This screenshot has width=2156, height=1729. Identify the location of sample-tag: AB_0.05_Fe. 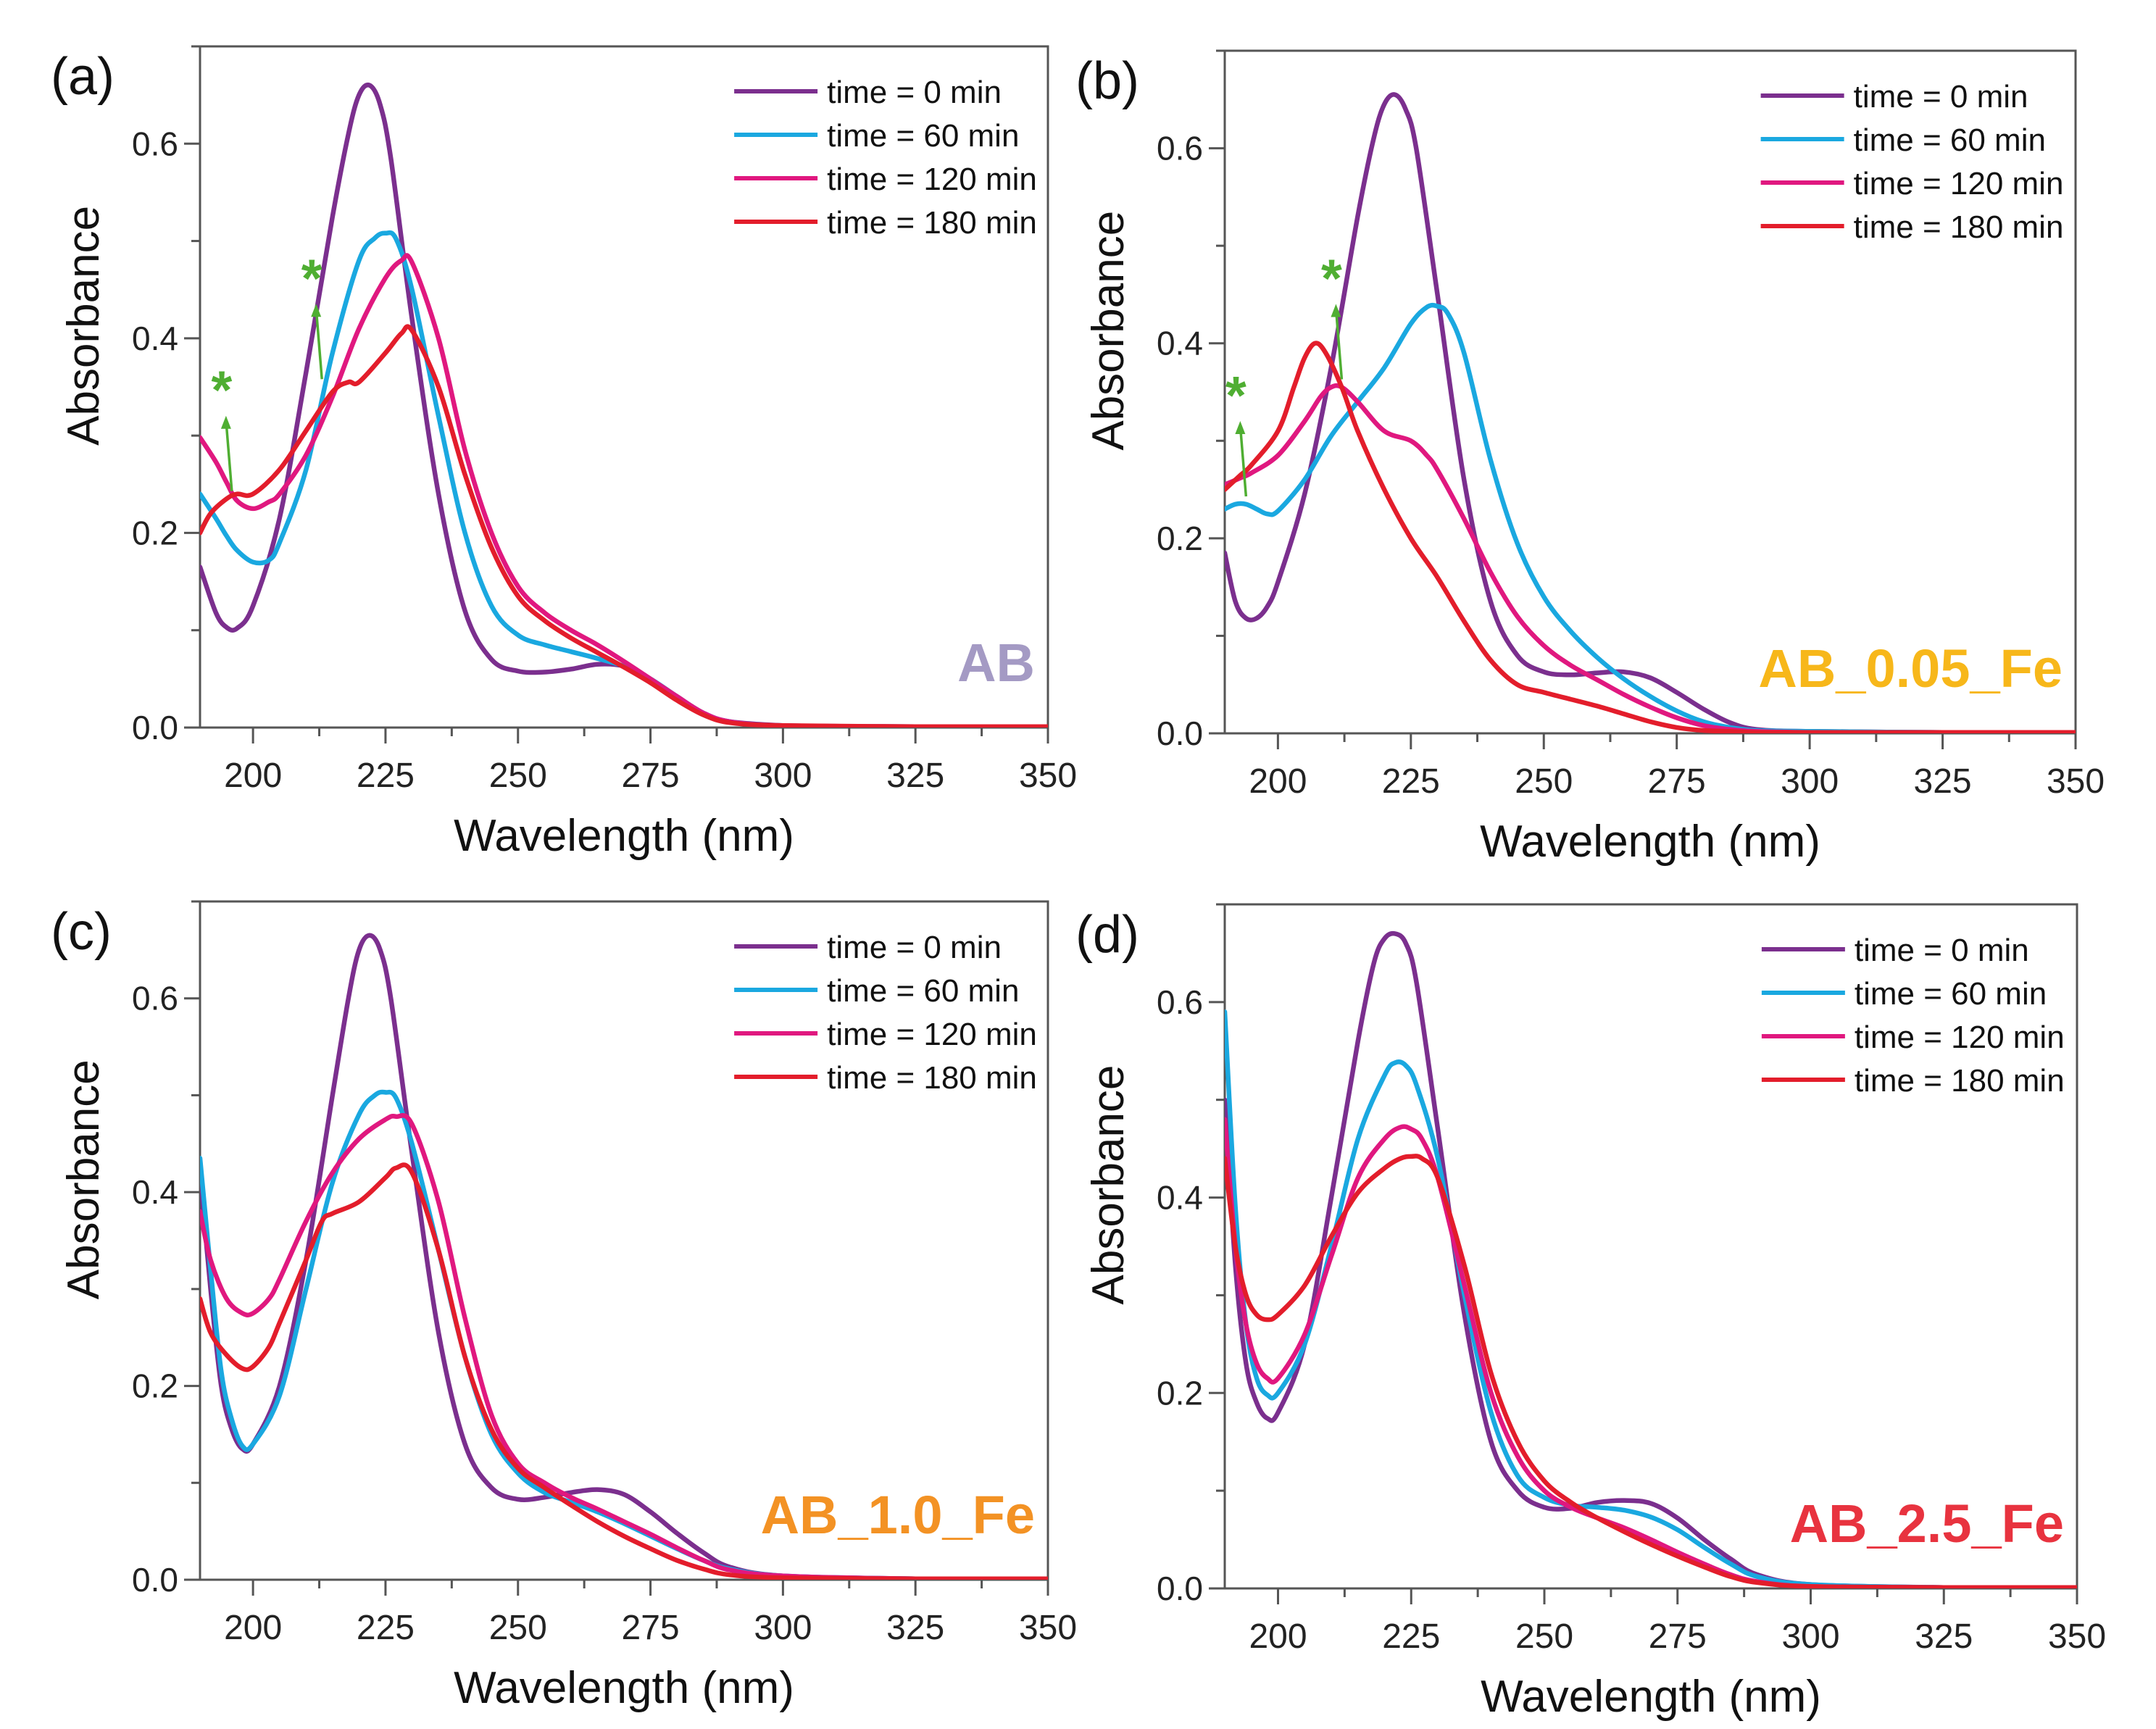
(1911, 668).